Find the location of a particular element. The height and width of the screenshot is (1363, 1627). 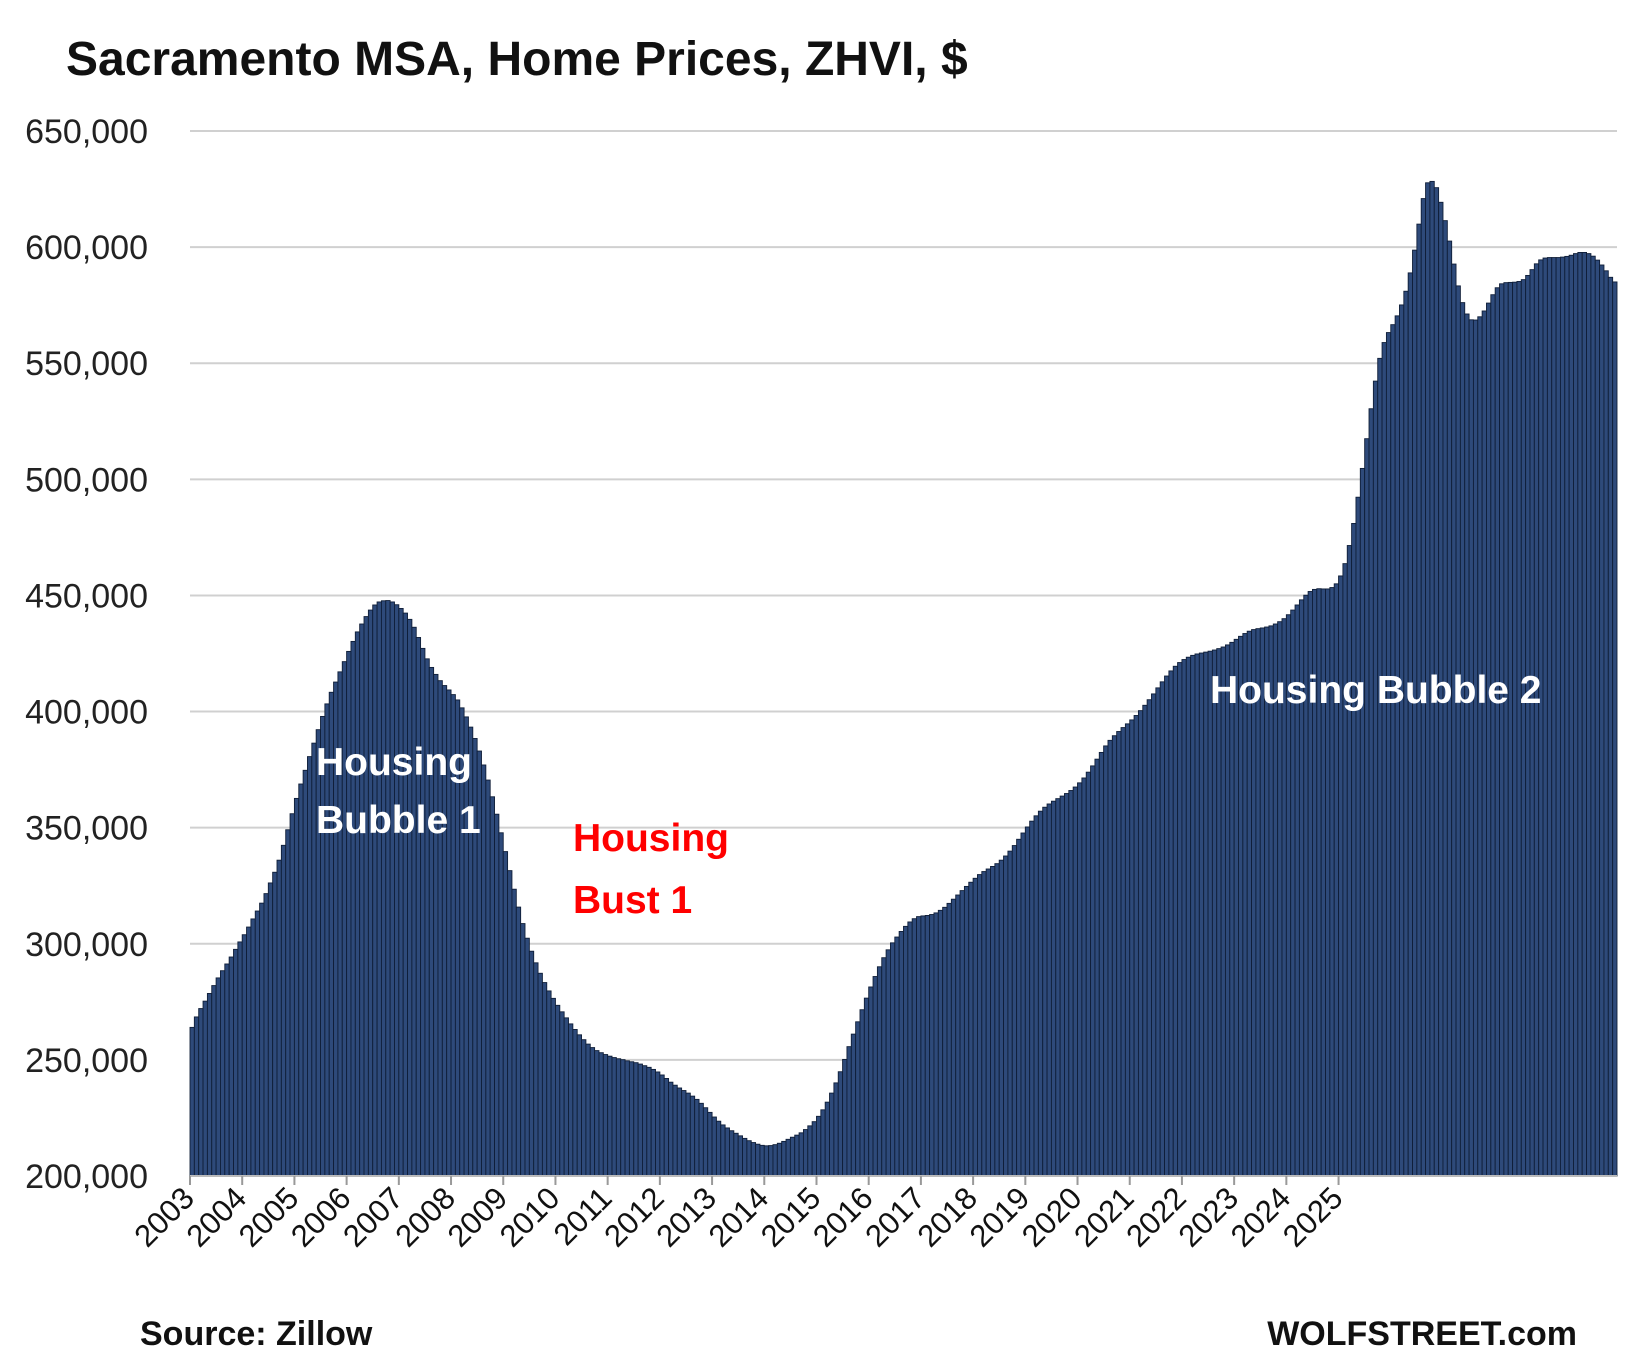

x-tick-label: 2011 is located at coordinates (583, 1216).